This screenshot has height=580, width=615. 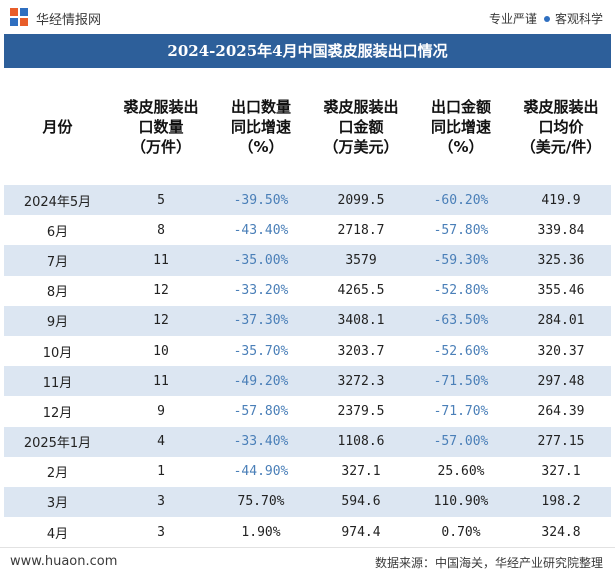 What do you see at coordinates (260, 126) in the screenshot?
I see `column-header-2: 出口数量 同比增速 （%）` at bounding box center [260, 126].